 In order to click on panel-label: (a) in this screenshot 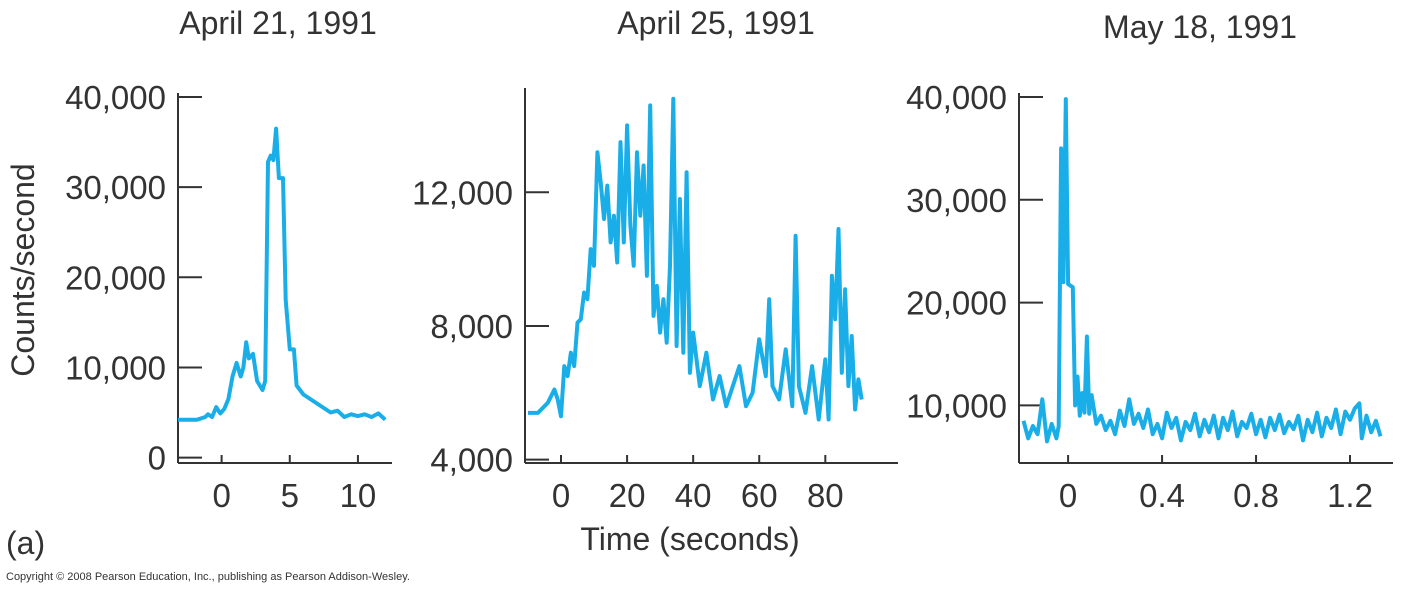, I will do `click(25, 543)`.